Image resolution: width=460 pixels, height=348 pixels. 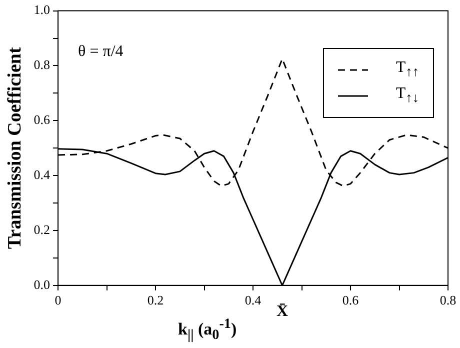 I want to click on x-tick-label: 0, so click(x=58, y=300).